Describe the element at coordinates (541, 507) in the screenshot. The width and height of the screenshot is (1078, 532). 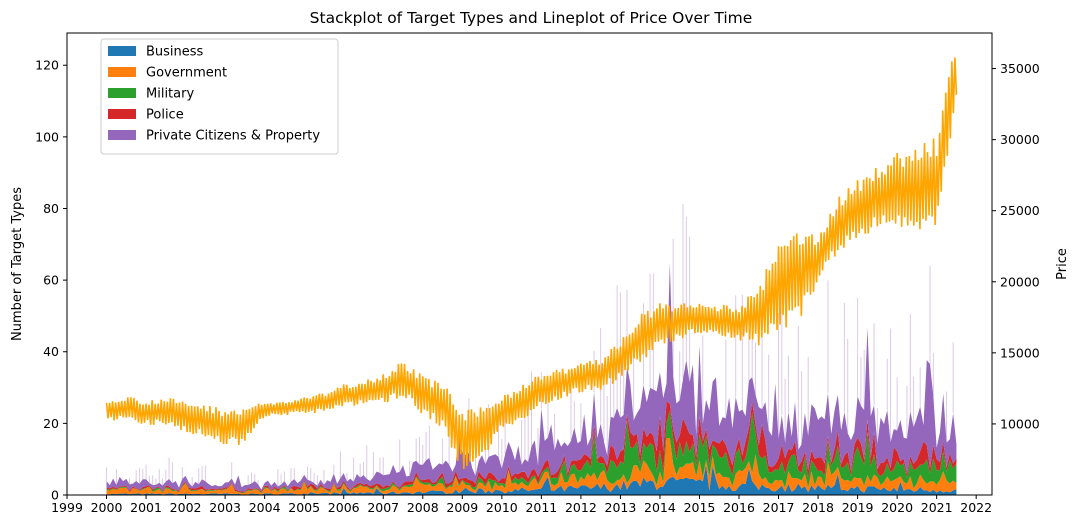
I see `x-tick-label-2011: 2011` at that location.